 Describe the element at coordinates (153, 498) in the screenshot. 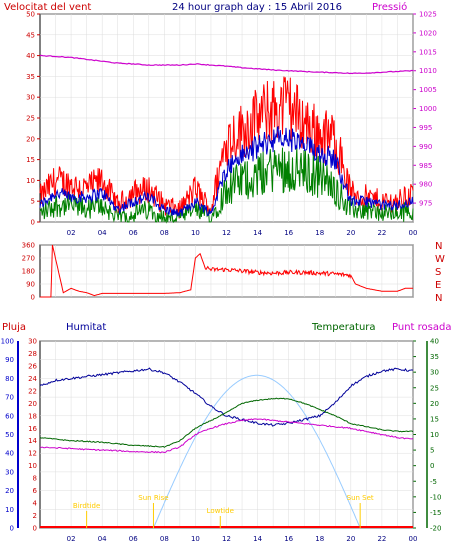

I see `annotation-label: Sun Rise` at that location.